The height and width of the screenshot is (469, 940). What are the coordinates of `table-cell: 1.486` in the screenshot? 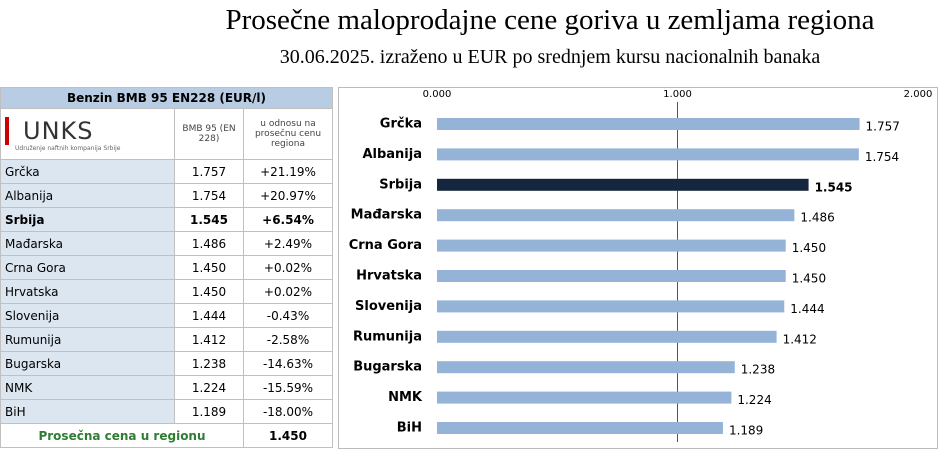 It's located at (209, 243).